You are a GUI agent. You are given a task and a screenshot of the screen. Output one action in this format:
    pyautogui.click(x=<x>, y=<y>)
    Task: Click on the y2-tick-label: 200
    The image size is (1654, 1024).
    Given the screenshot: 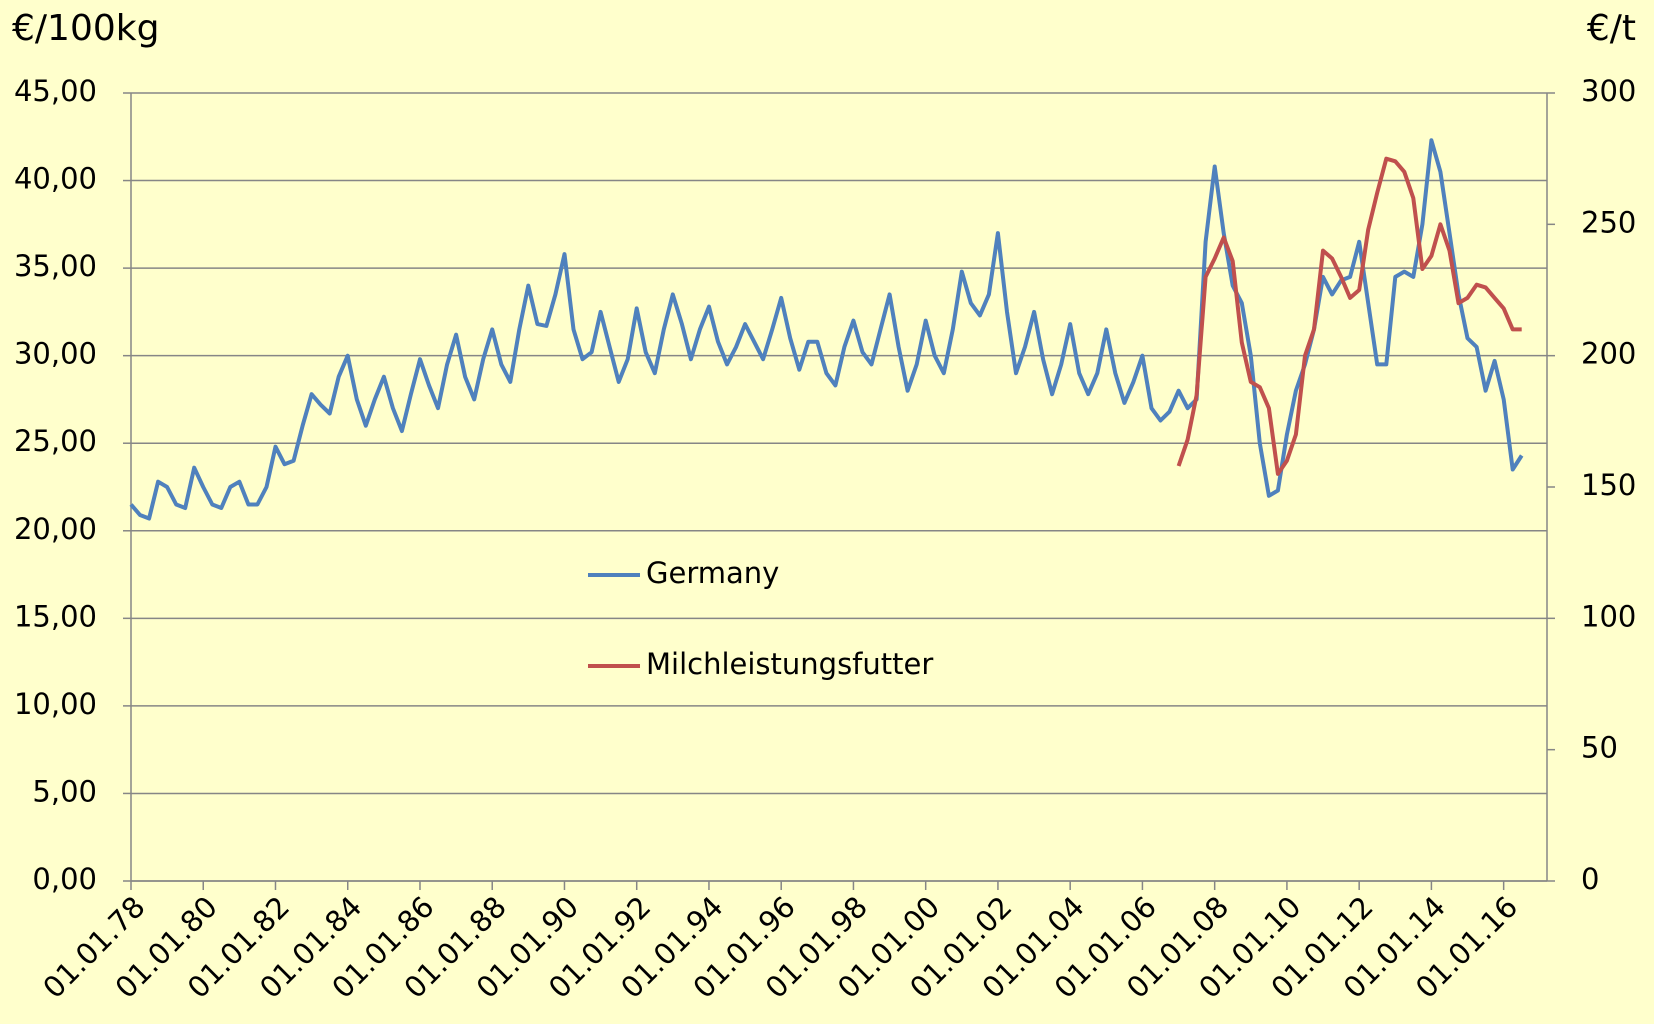 What is the action you would take?
    pyautogui.click(x=1608, y=354)
    